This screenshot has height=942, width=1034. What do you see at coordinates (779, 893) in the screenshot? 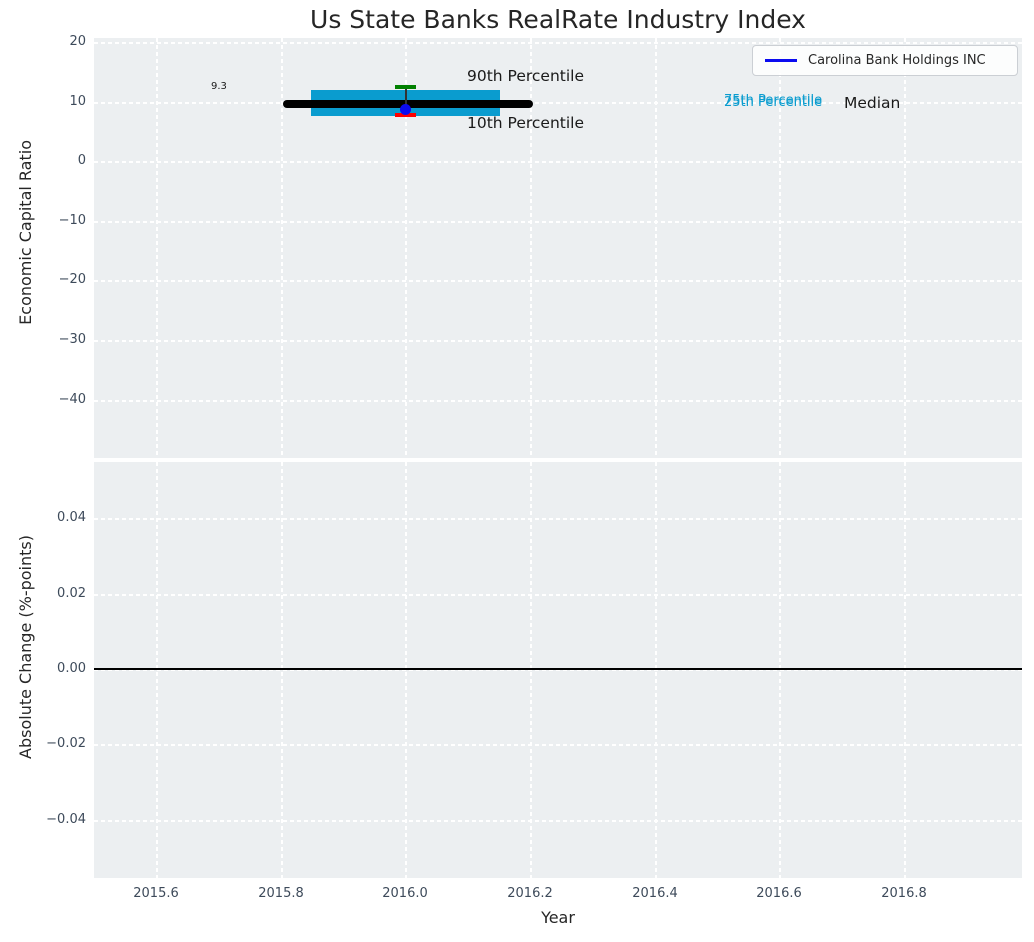
I see `x-tick-label: 2016.6` at bounding box center [779, 893].